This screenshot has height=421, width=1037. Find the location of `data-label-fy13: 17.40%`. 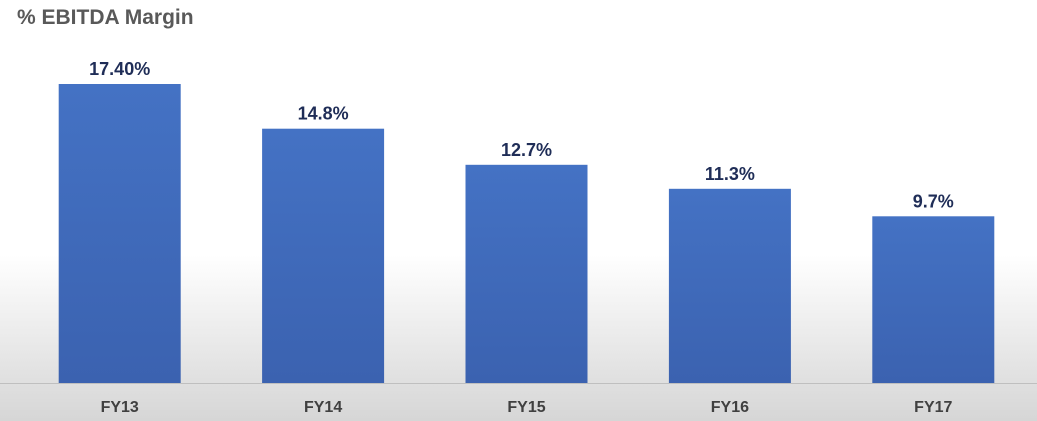

data-label-fy13: 17.40% is located at coordinates (119, 69).